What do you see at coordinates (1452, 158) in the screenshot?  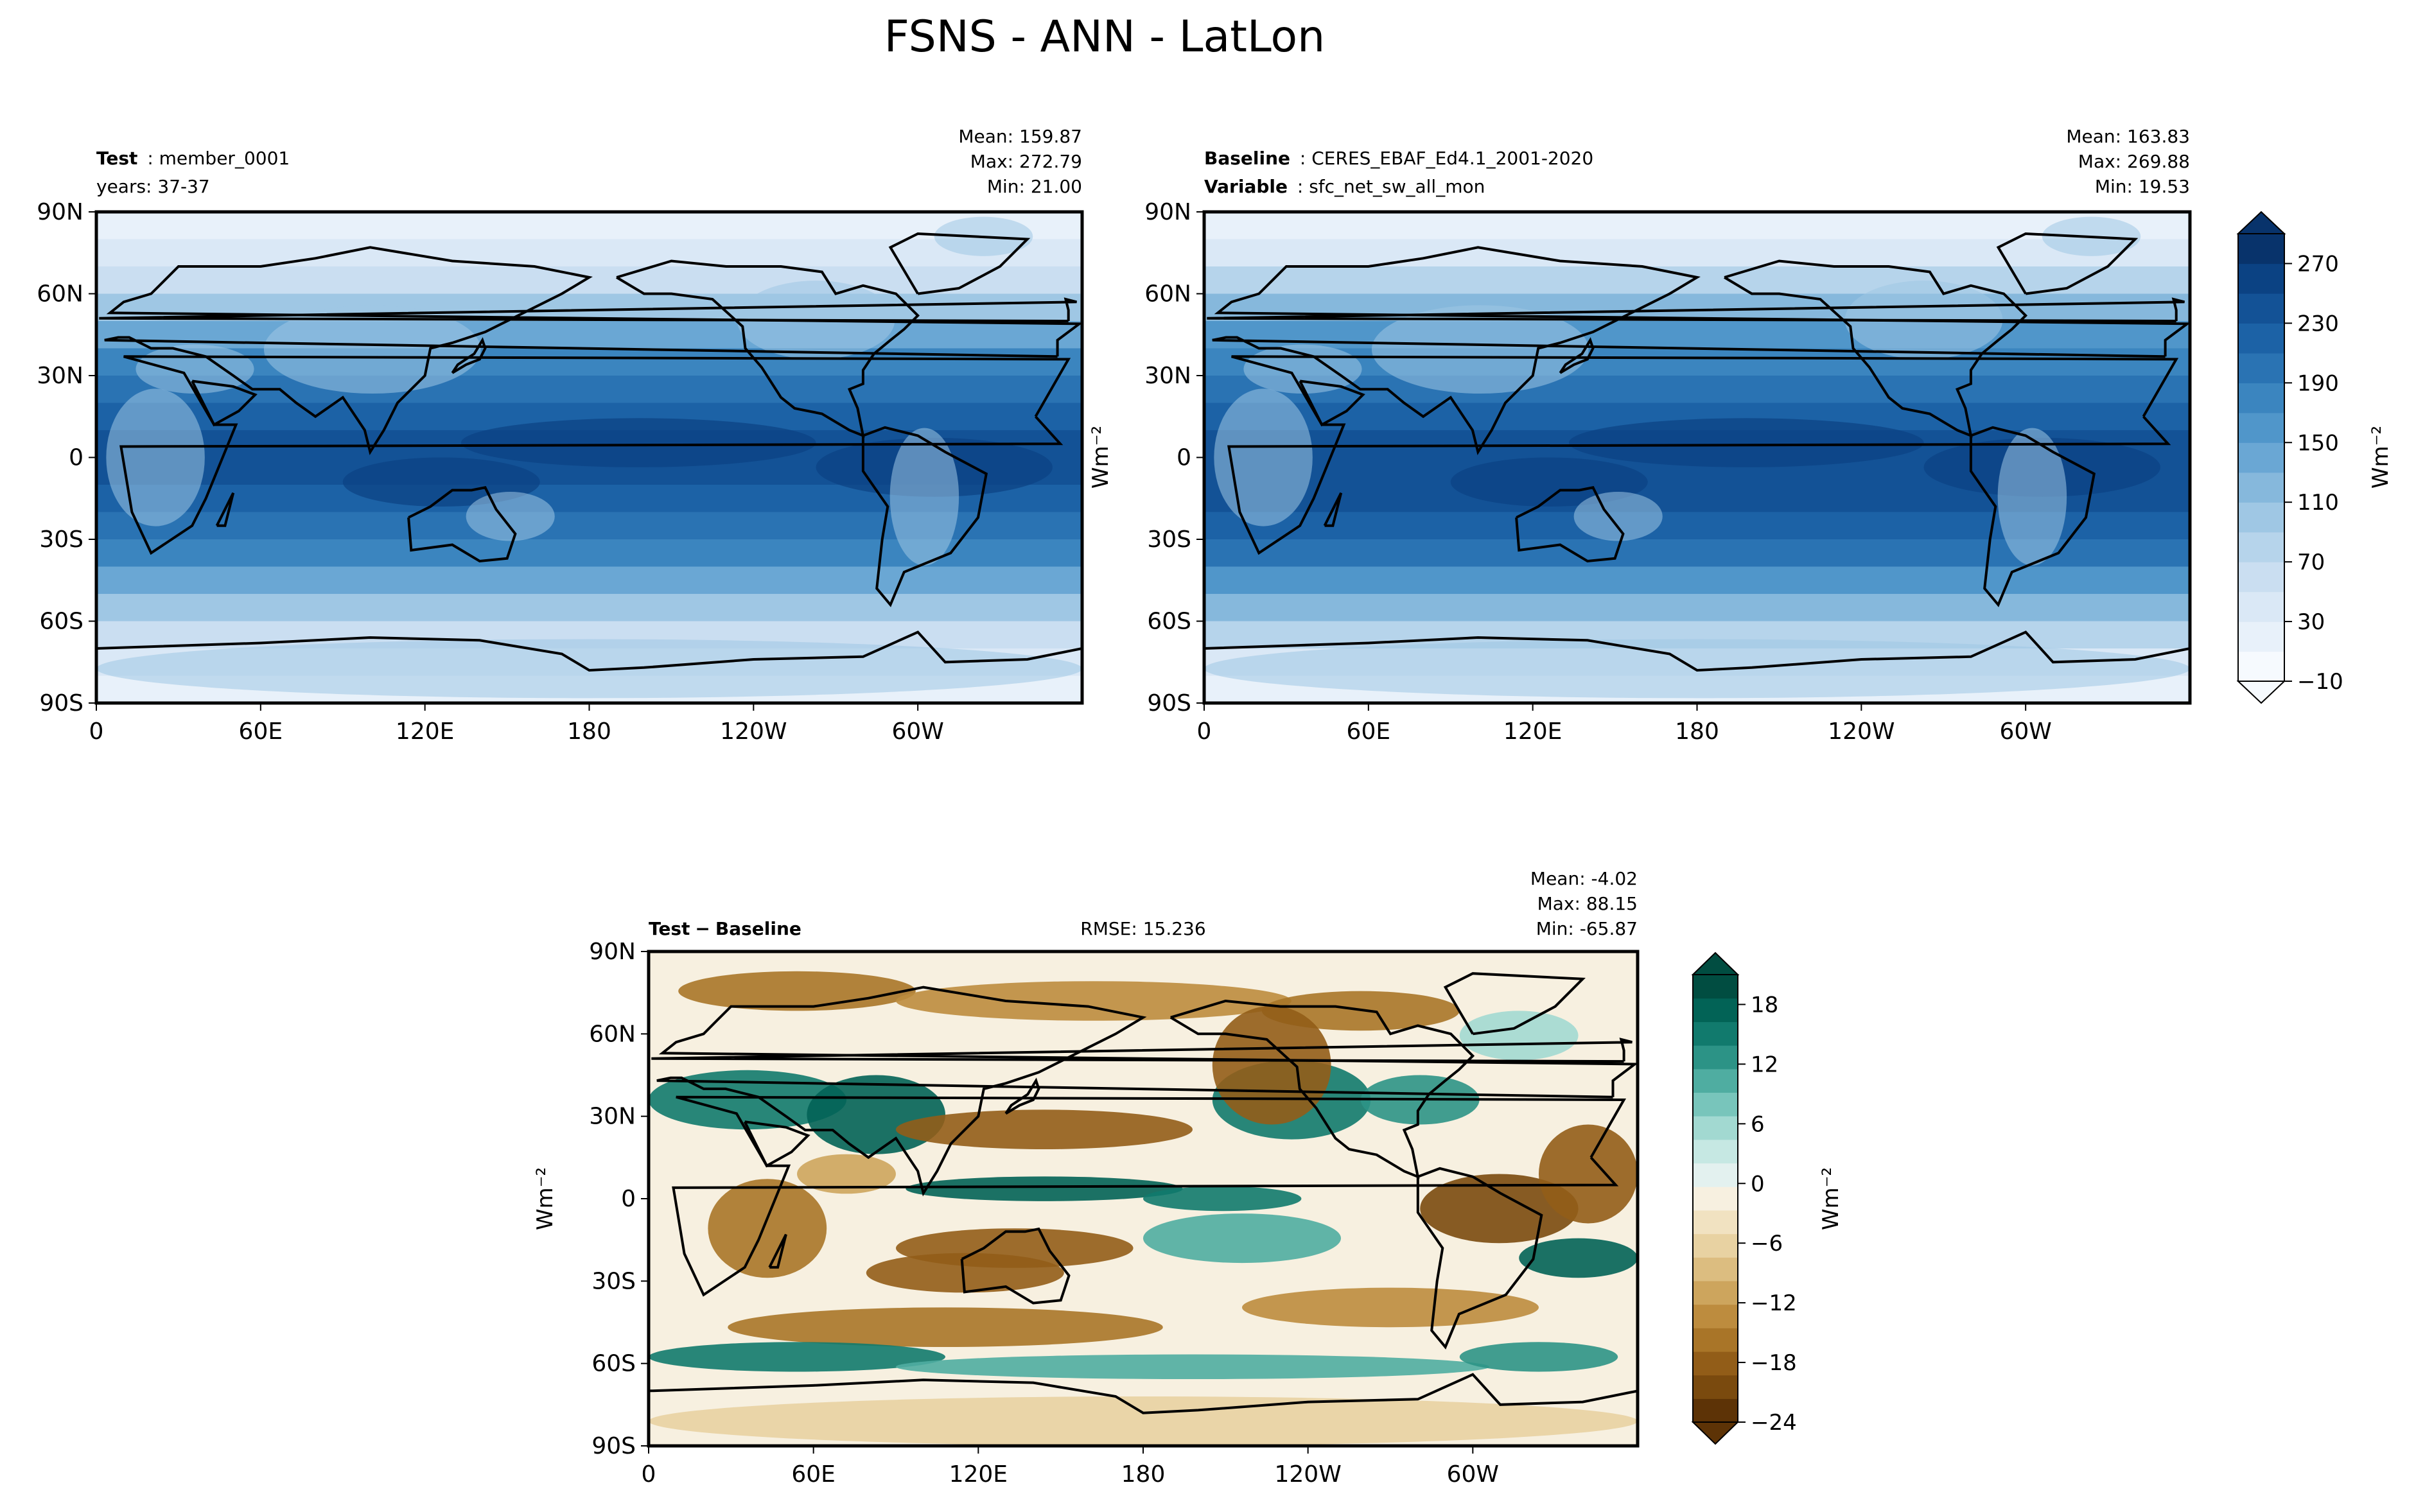 I see `baseline-label-value: CERES_EBAF_Ed4.1_2001-2020` at bounding box center [1452, 158].